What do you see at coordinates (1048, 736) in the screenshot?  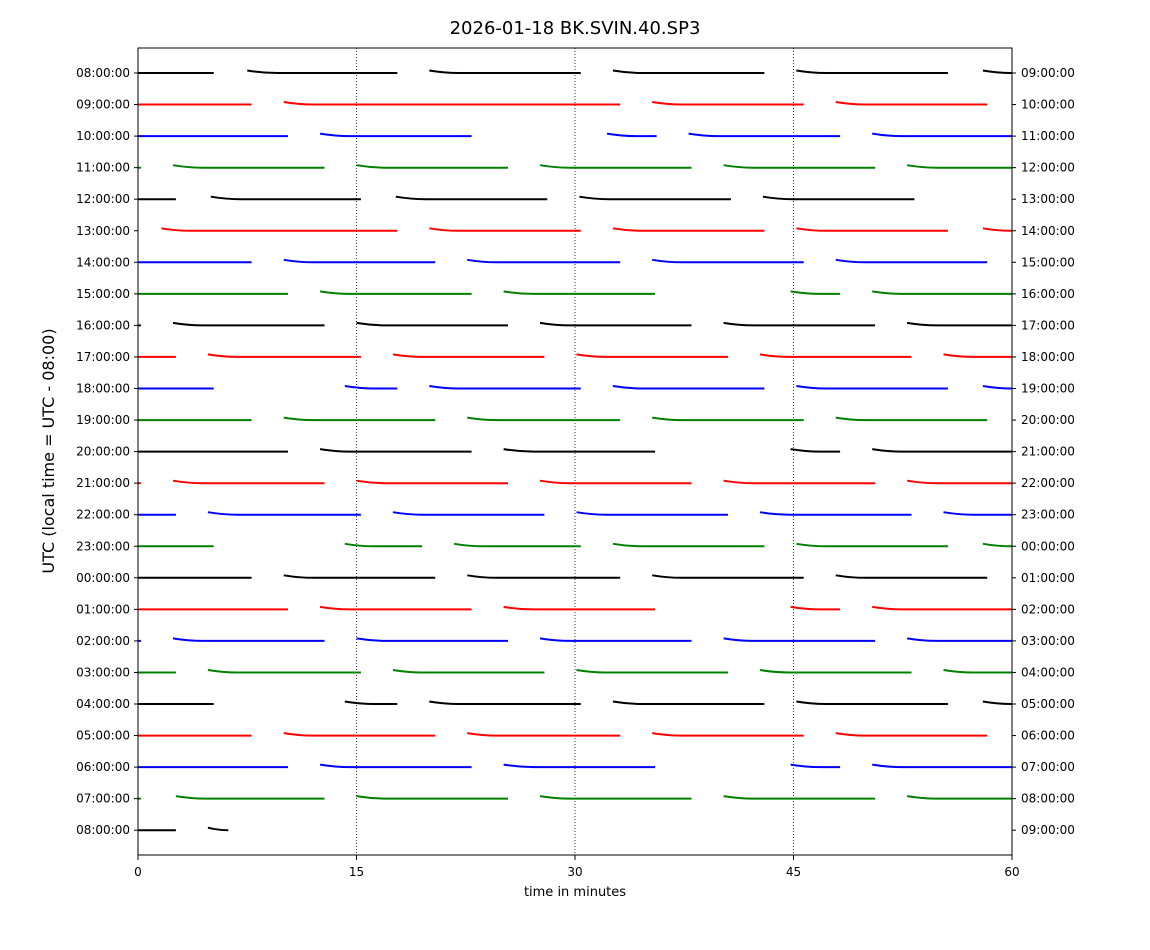 I see `right-y-tick-label: 06:00:00` at bounding box center [1048, 736].